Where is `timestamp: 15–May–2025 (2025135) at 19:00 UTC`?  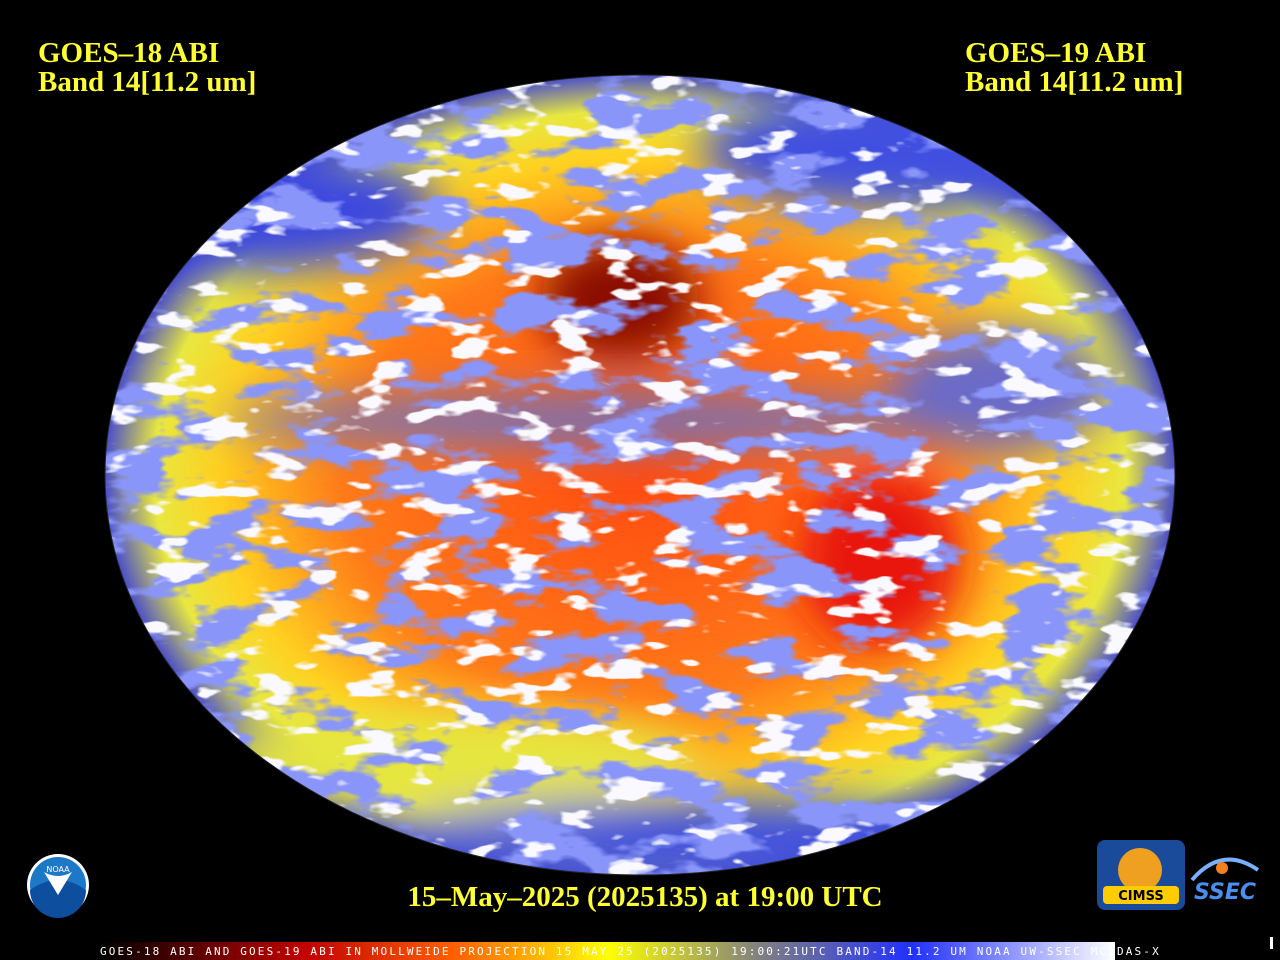 timestamp: 15–May–2025 (2025135) at 19:00 UTC is located at coordinates (644, 897).